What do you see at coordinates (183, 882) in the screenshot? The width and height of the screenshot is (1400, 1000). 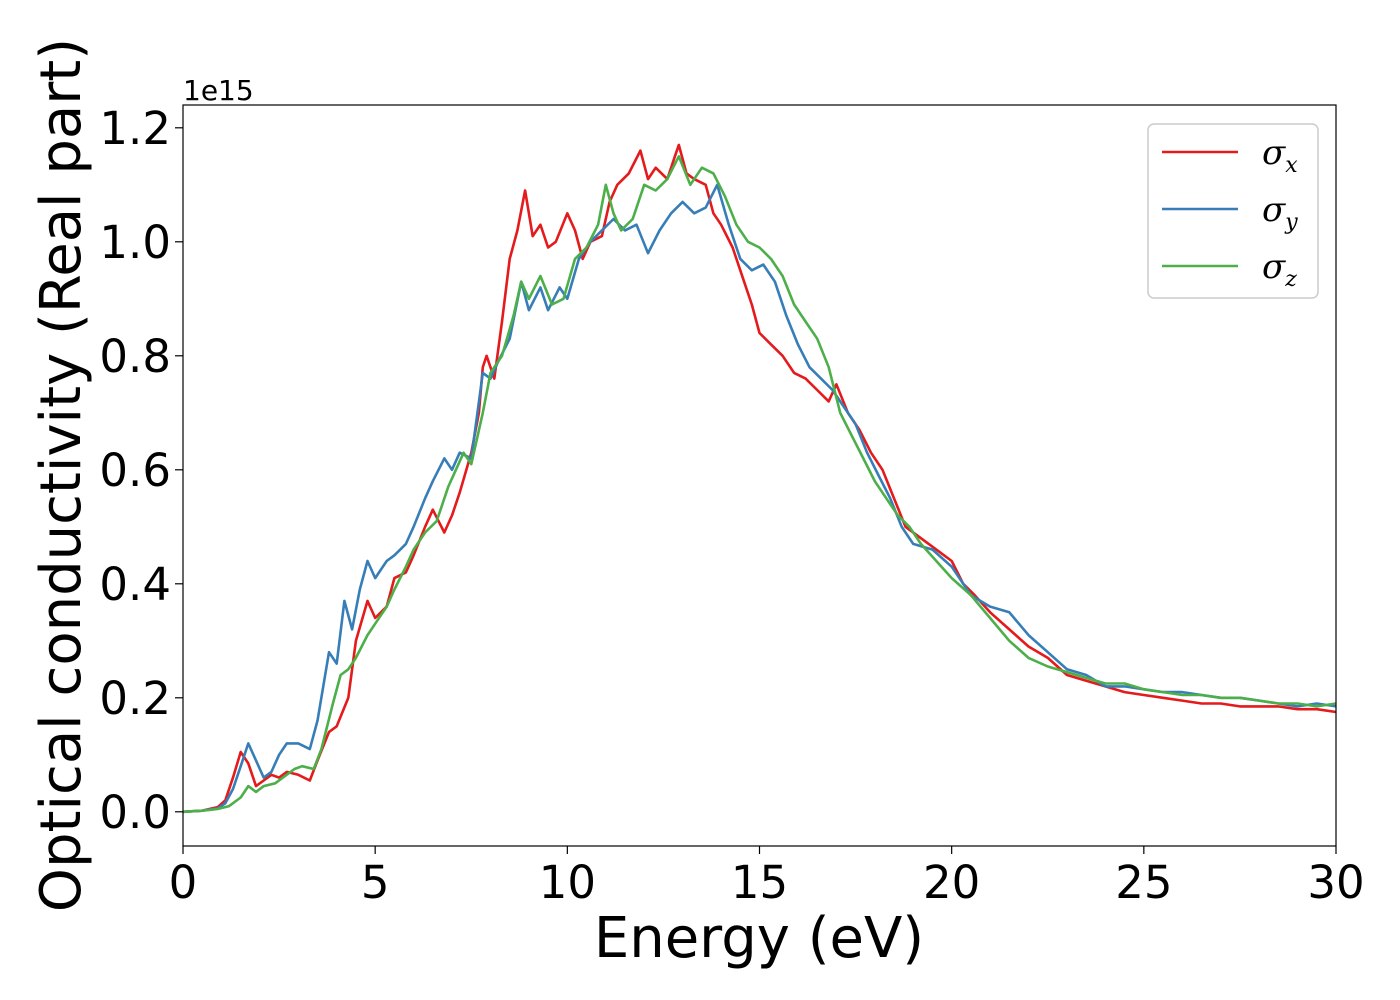 I see `x-tick-label: 0` at bounding box center [183, 882].